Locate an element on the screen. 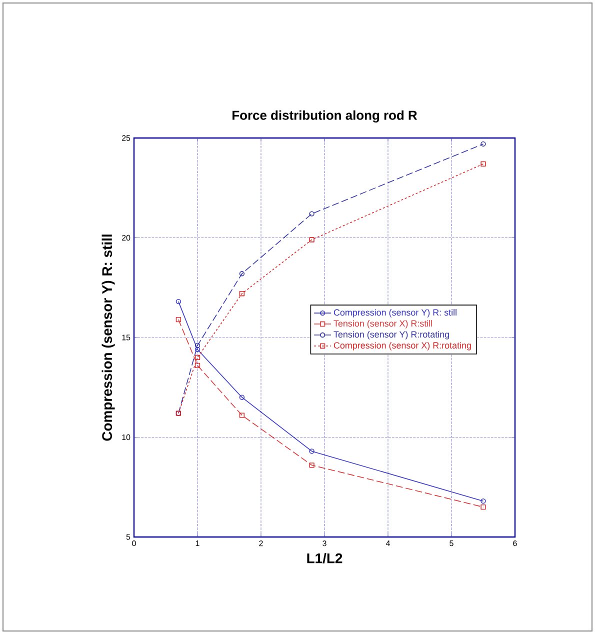 This screenshot has height=634, width=595. legend-label: Tension (sensor X) R:still is located at coordinates (383, 324).